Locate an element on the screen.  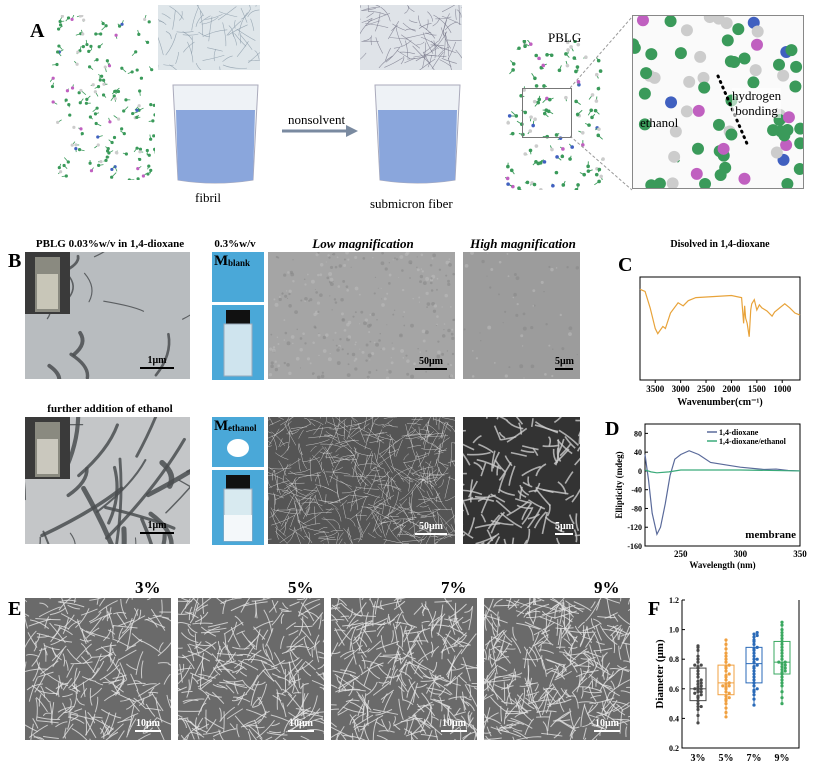
tick-label: 0 is located at coordinates (640, 471).